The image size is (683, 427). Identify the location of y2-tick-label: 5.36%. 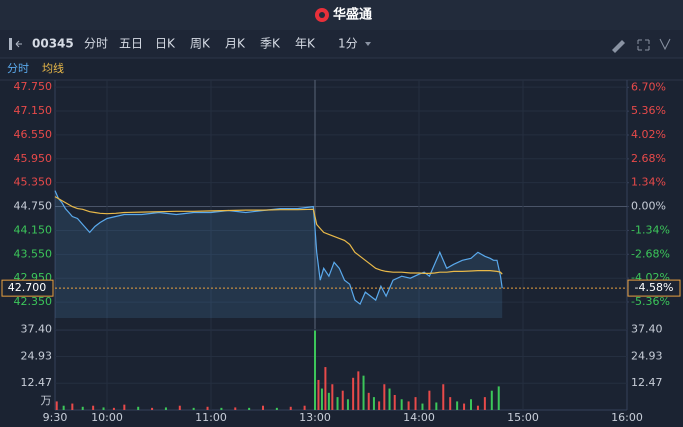
(648, 110).